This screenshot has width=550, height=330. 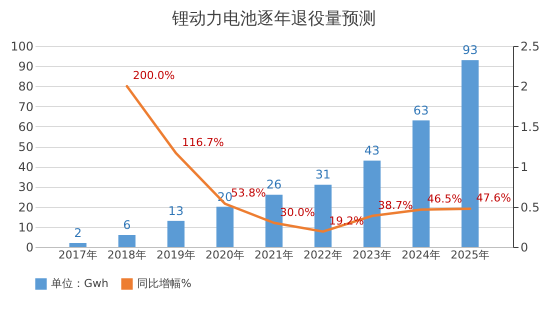 What do you see at coordinates (164, 283) in the screenshot?
I see `legend-label: 同比增幅%` at bounding box center [164, 283].